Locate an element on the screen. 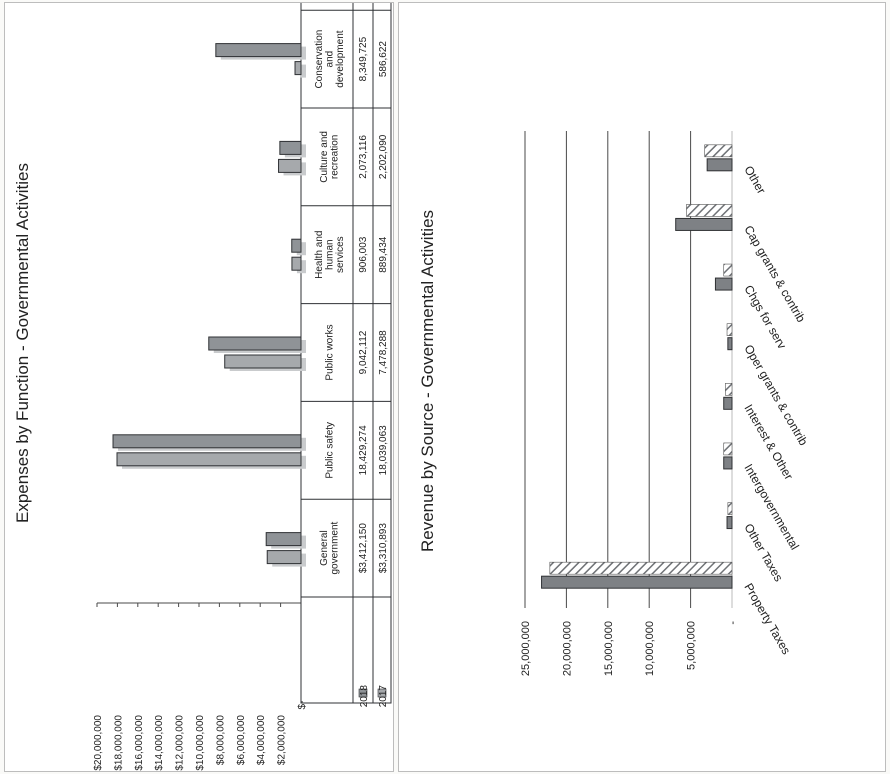  legend-swatch-2017 is located at coordinates (382, 693).